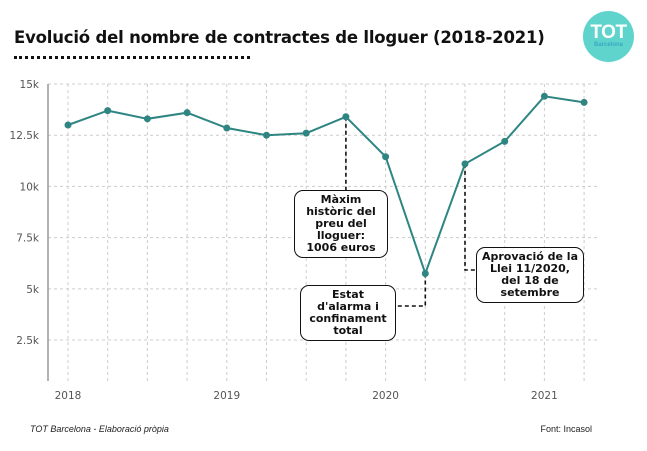 The height and width of the screenshot is (451, 647). I want to click on x-tick-label: 2019, so click(226, 396).